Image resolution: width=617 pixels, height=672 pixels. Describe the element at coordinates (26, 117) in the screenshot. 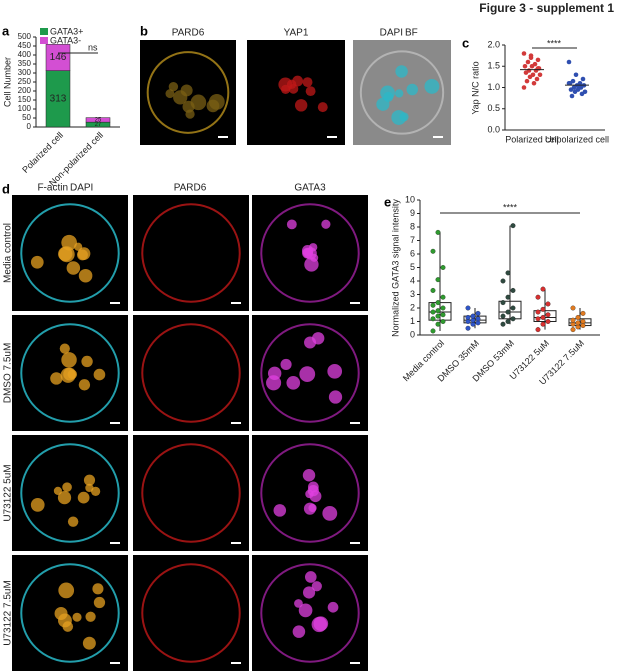

I see `y-tick-label: 50` at that location.